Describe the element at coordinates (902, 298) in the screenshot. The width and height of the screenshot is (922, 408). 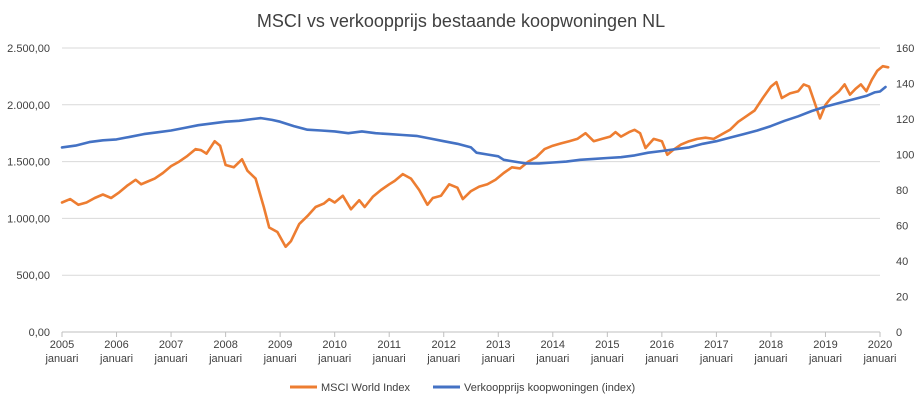
I see `y-right-tick-label: 20` at that location.